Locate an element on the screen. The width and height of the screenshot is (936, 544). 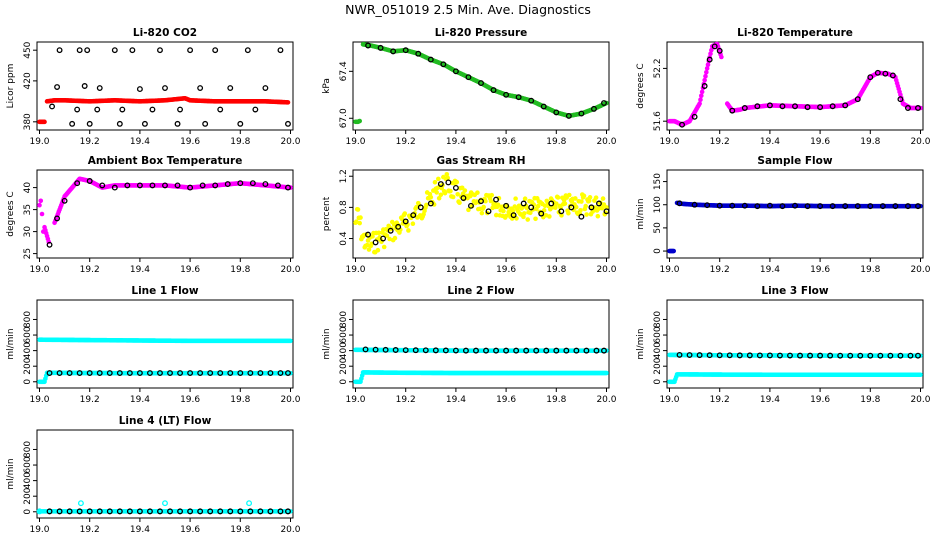
series-box-temp-flagged is located at coordinates (168, 213).